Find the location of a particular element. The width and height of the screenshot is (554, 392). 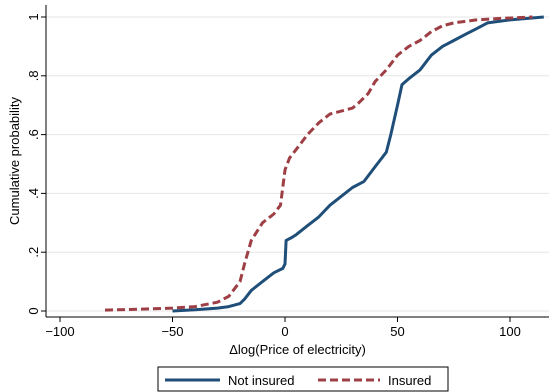

x-axis-label: Δlog(Price of electricity) is located at coordinates (297, 349).